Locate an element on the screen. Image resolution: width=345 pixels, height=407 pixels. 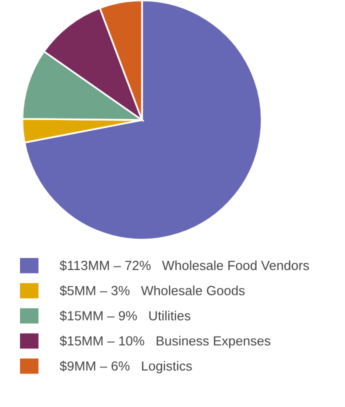
legend-label: $15MM – 10% Business Expenses is located at coordinates (165, 342).